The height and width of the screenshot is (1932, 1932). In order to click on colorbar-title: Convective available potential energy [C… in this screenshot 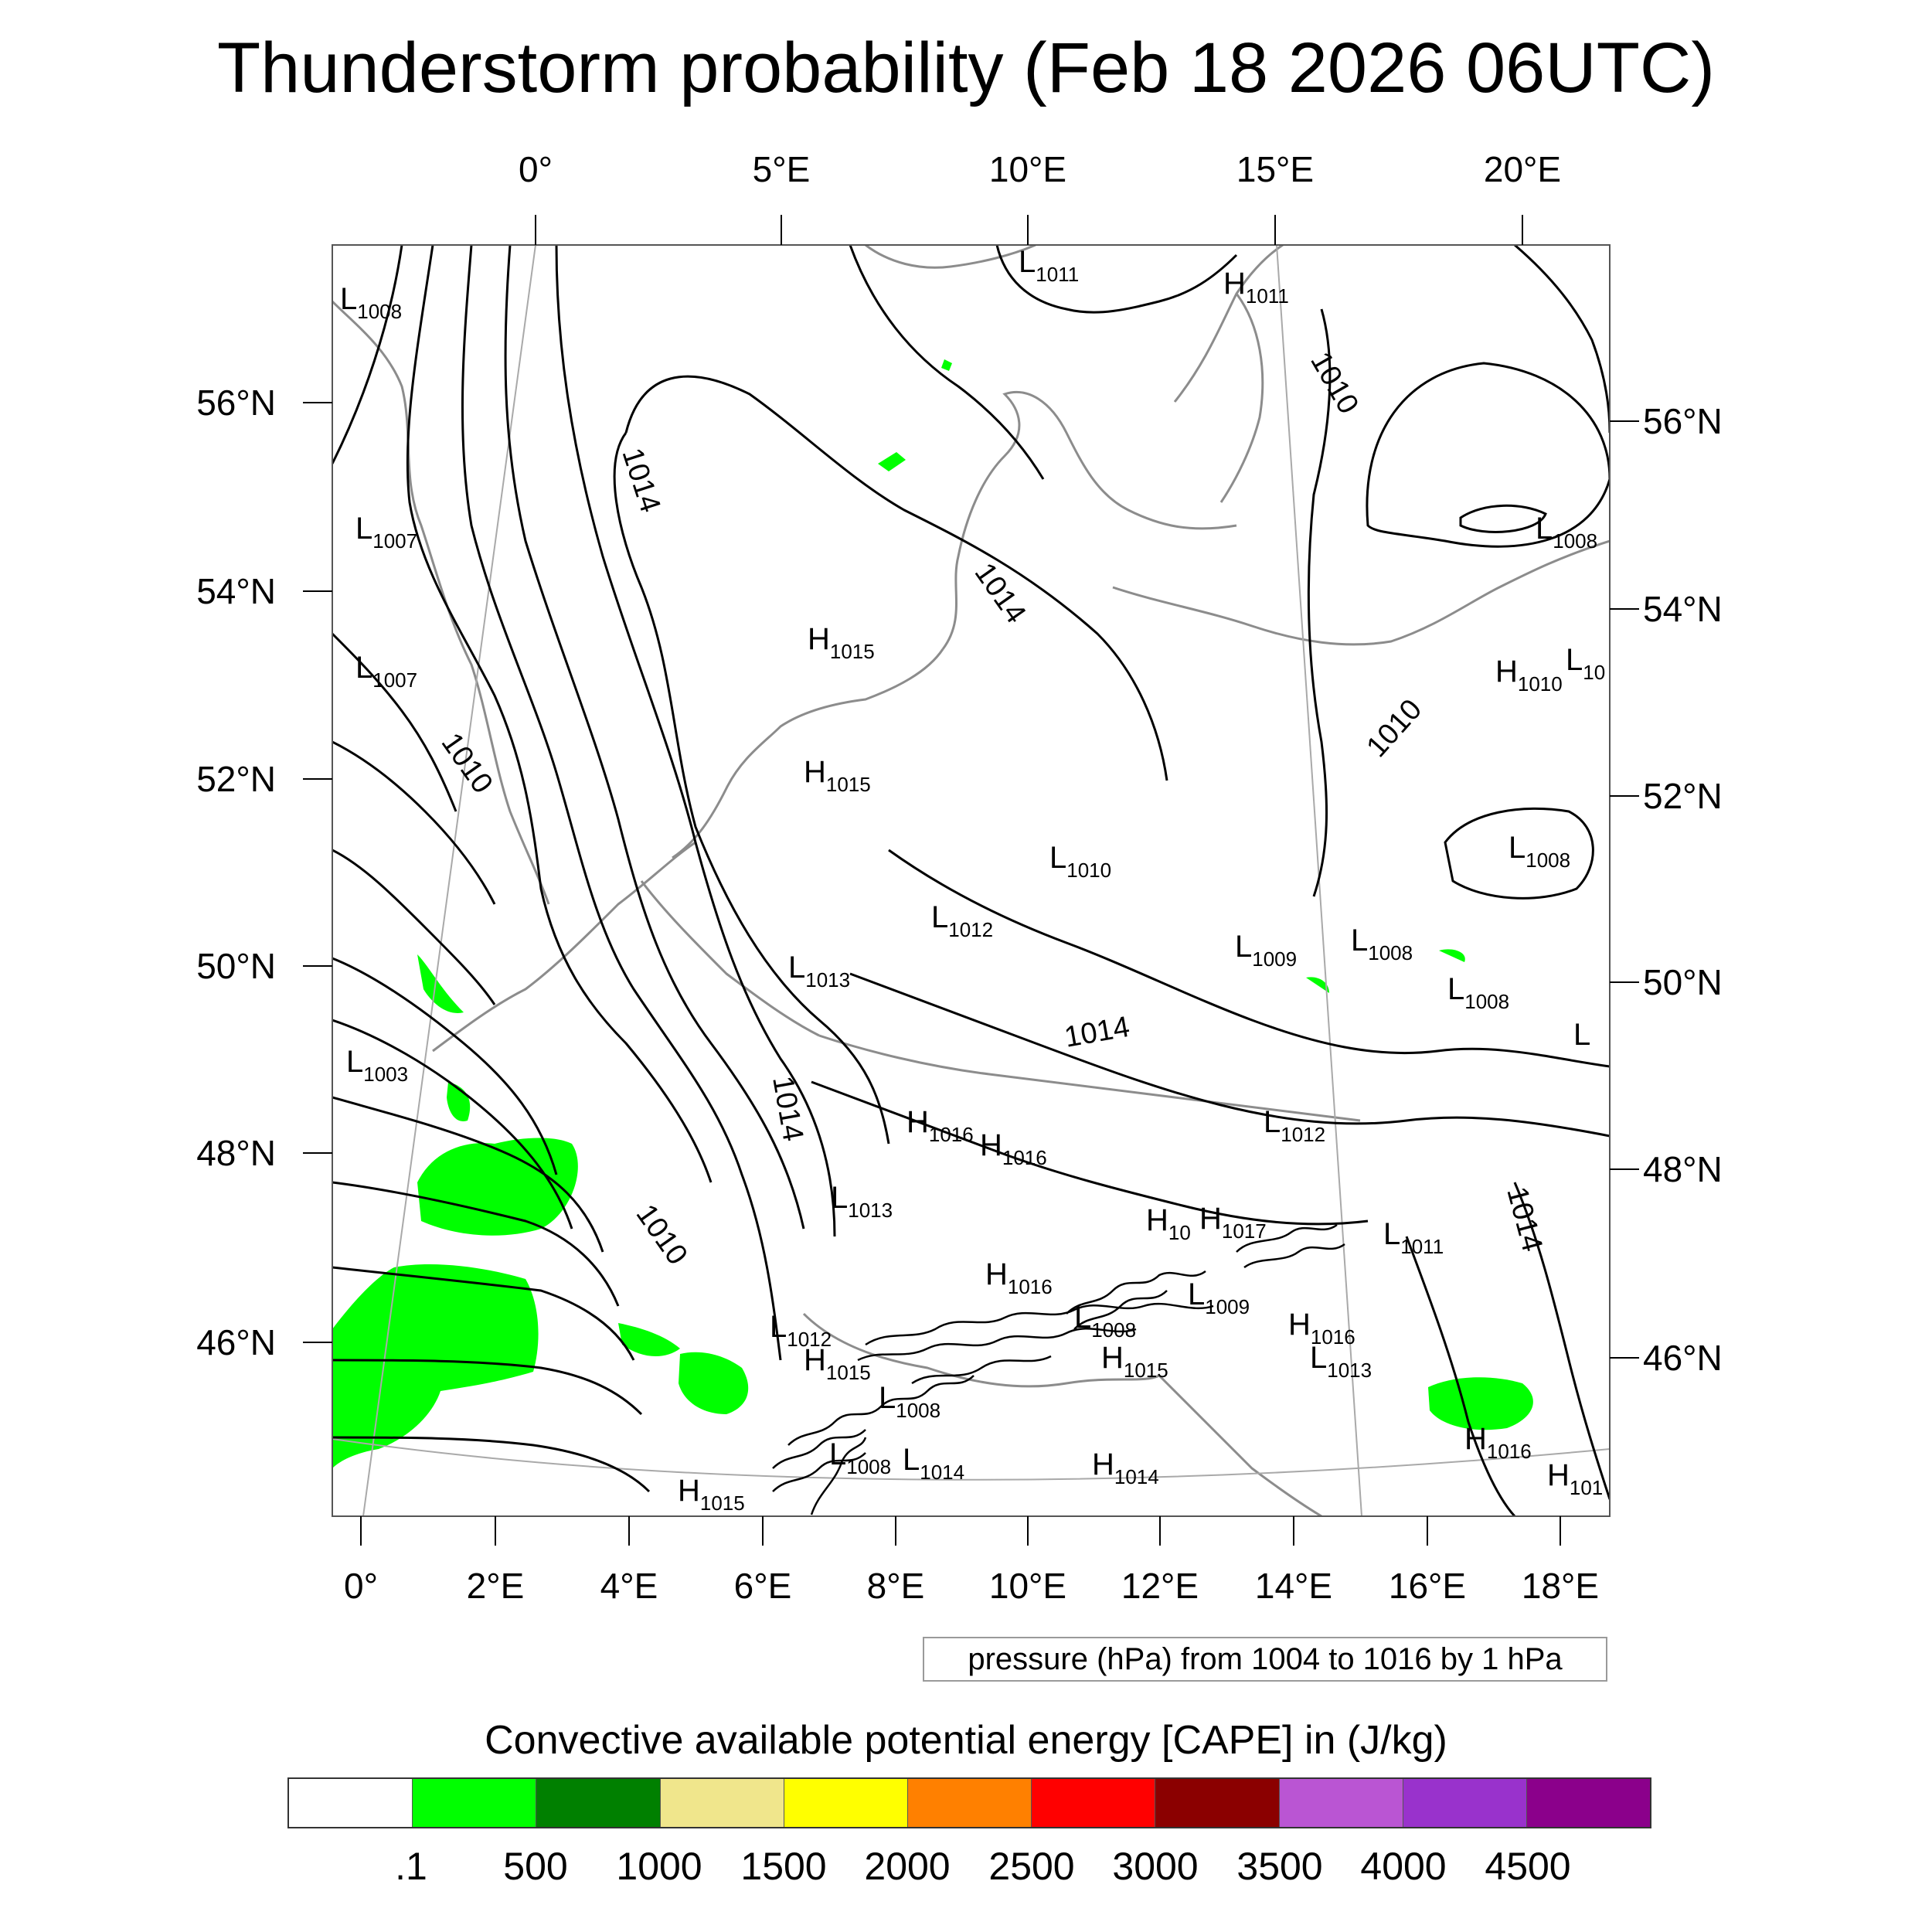, I will do `click(966, 1741)`.